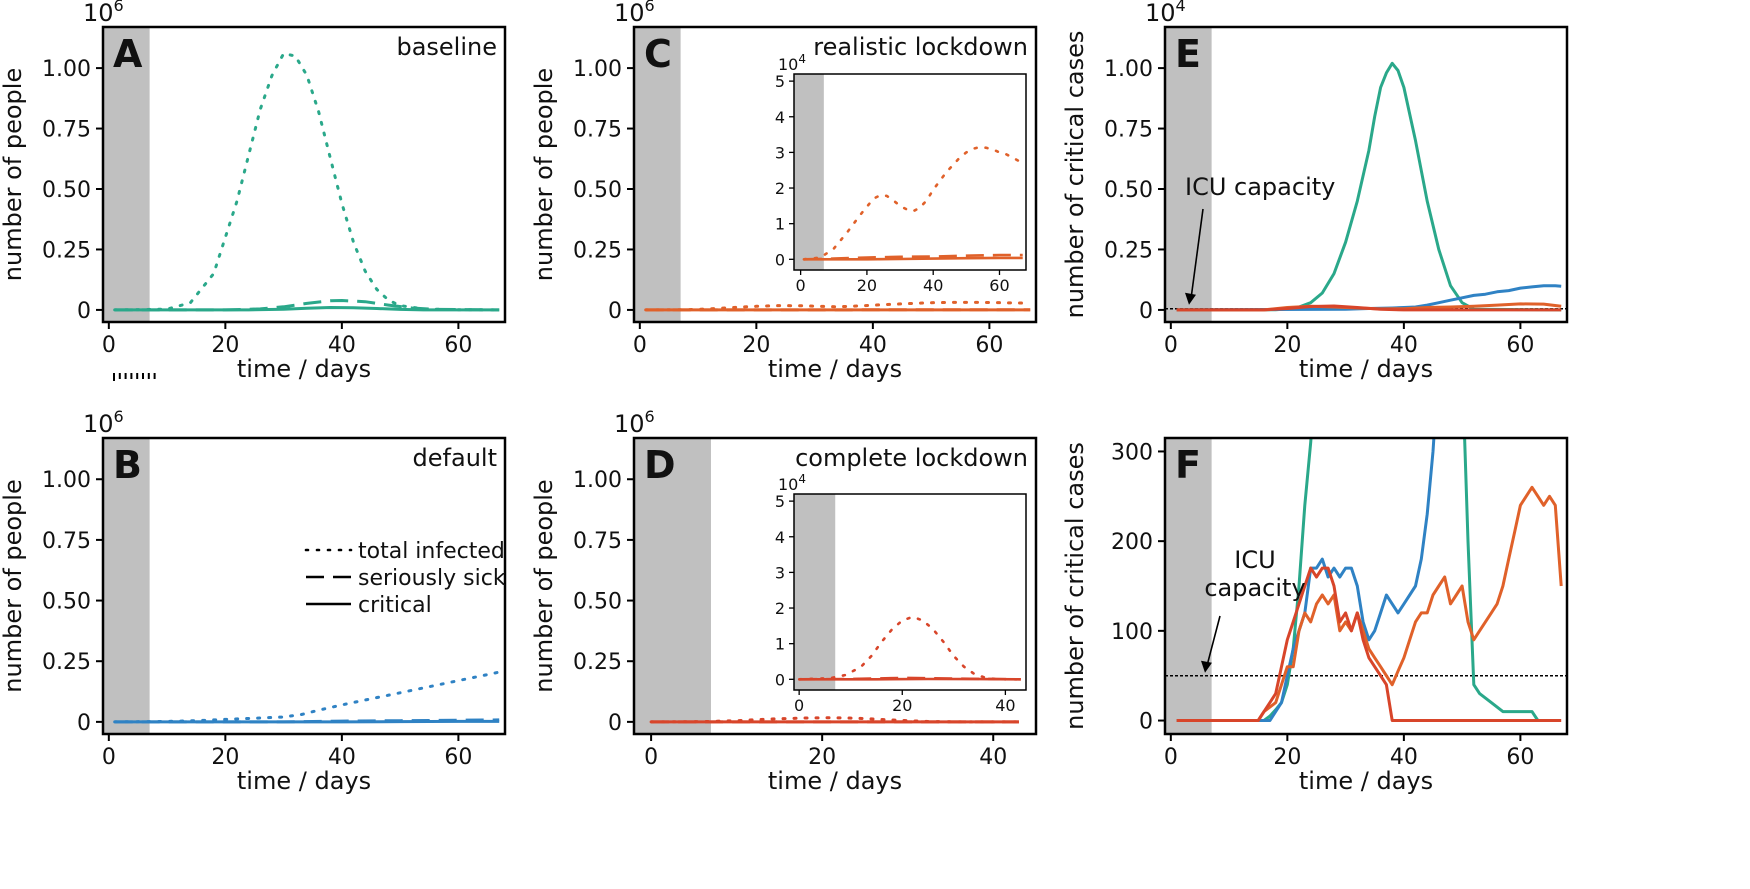  What do you see at coordinates (1005, 705) in the screenshot?
I see `inset-x-tick-label: 40` at bounding box center [1005, 705].